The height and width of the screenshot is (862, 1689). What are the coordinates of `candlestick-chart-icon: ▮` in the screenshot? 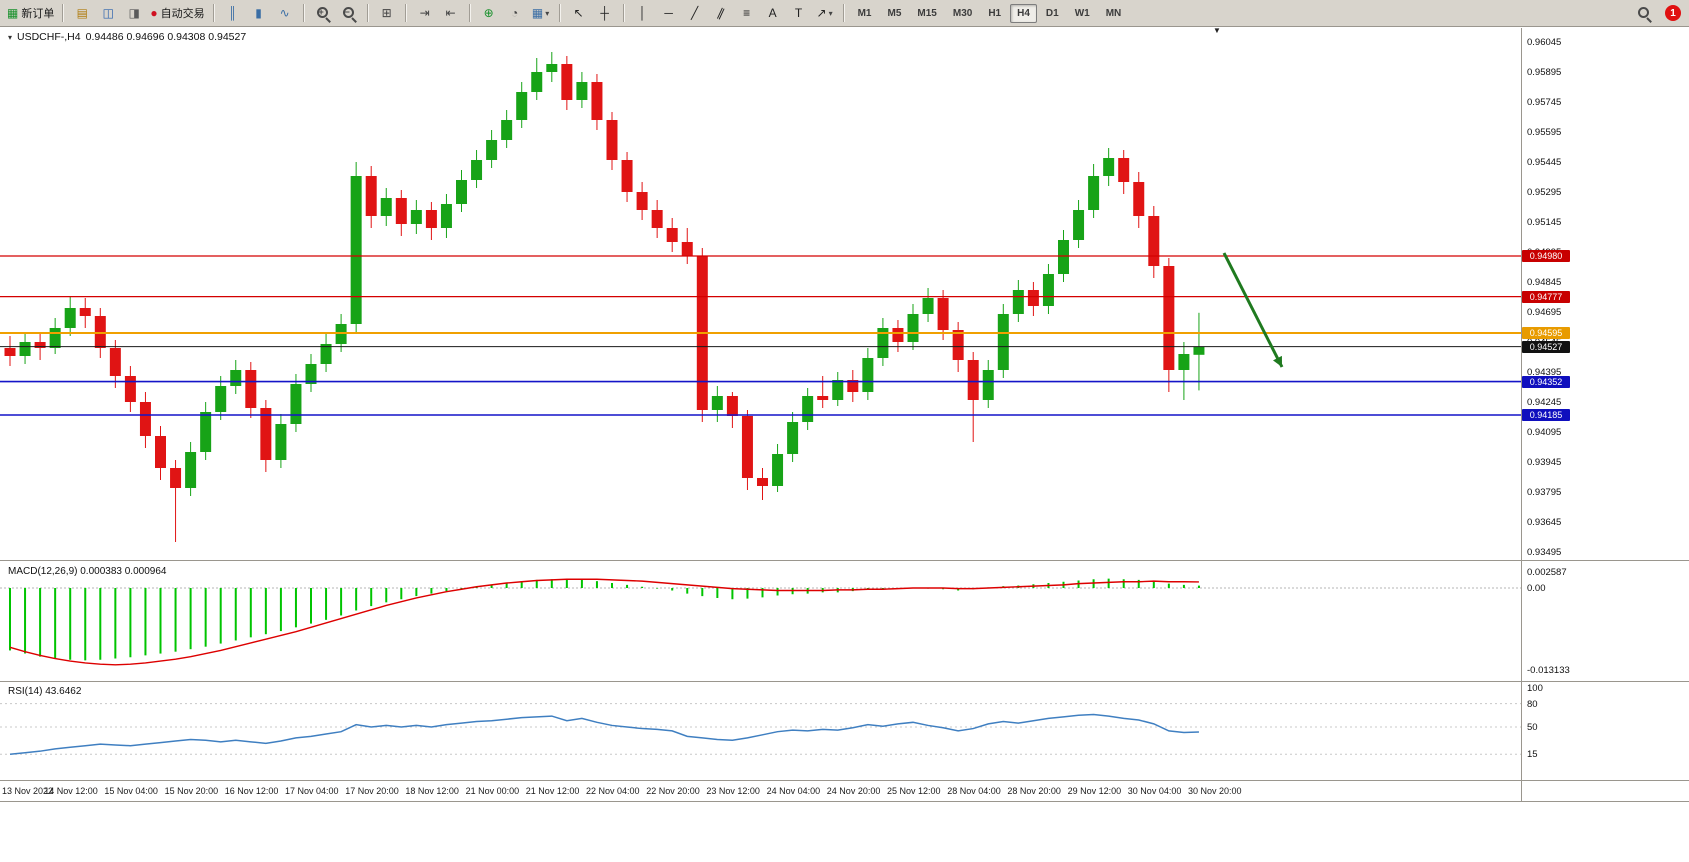 It's located at (258, 13).